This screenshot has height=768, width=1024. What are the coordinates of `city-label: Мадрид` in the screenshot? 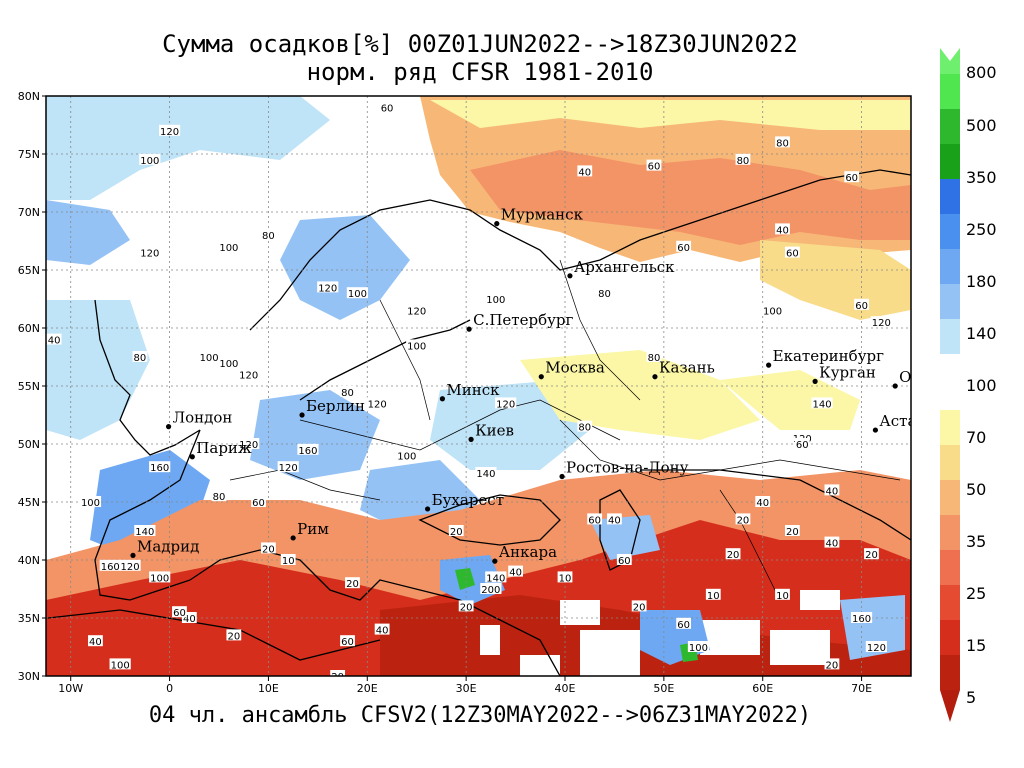 It's located at (168, 546).